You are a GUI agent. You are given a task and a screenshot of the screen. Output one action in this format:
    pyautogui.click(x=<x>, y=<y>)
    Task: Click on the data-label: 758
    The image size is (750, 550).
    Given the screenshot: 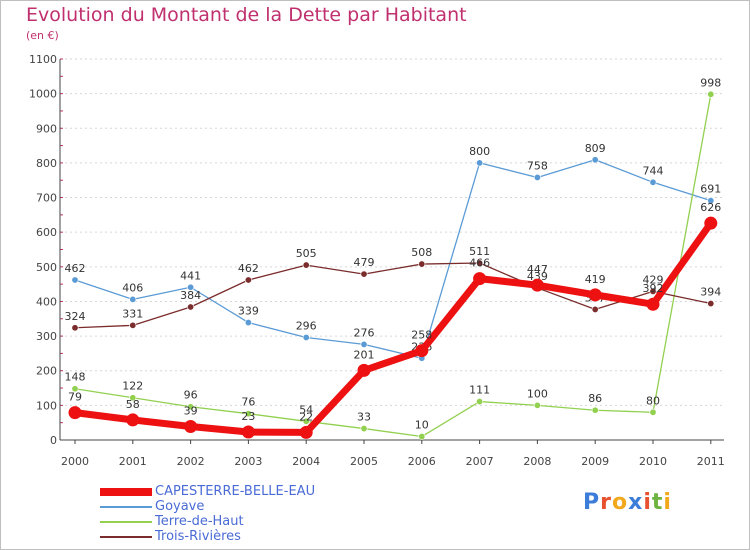 What is the action you would take?
    pyautogui.click(x=537, y=165)
    